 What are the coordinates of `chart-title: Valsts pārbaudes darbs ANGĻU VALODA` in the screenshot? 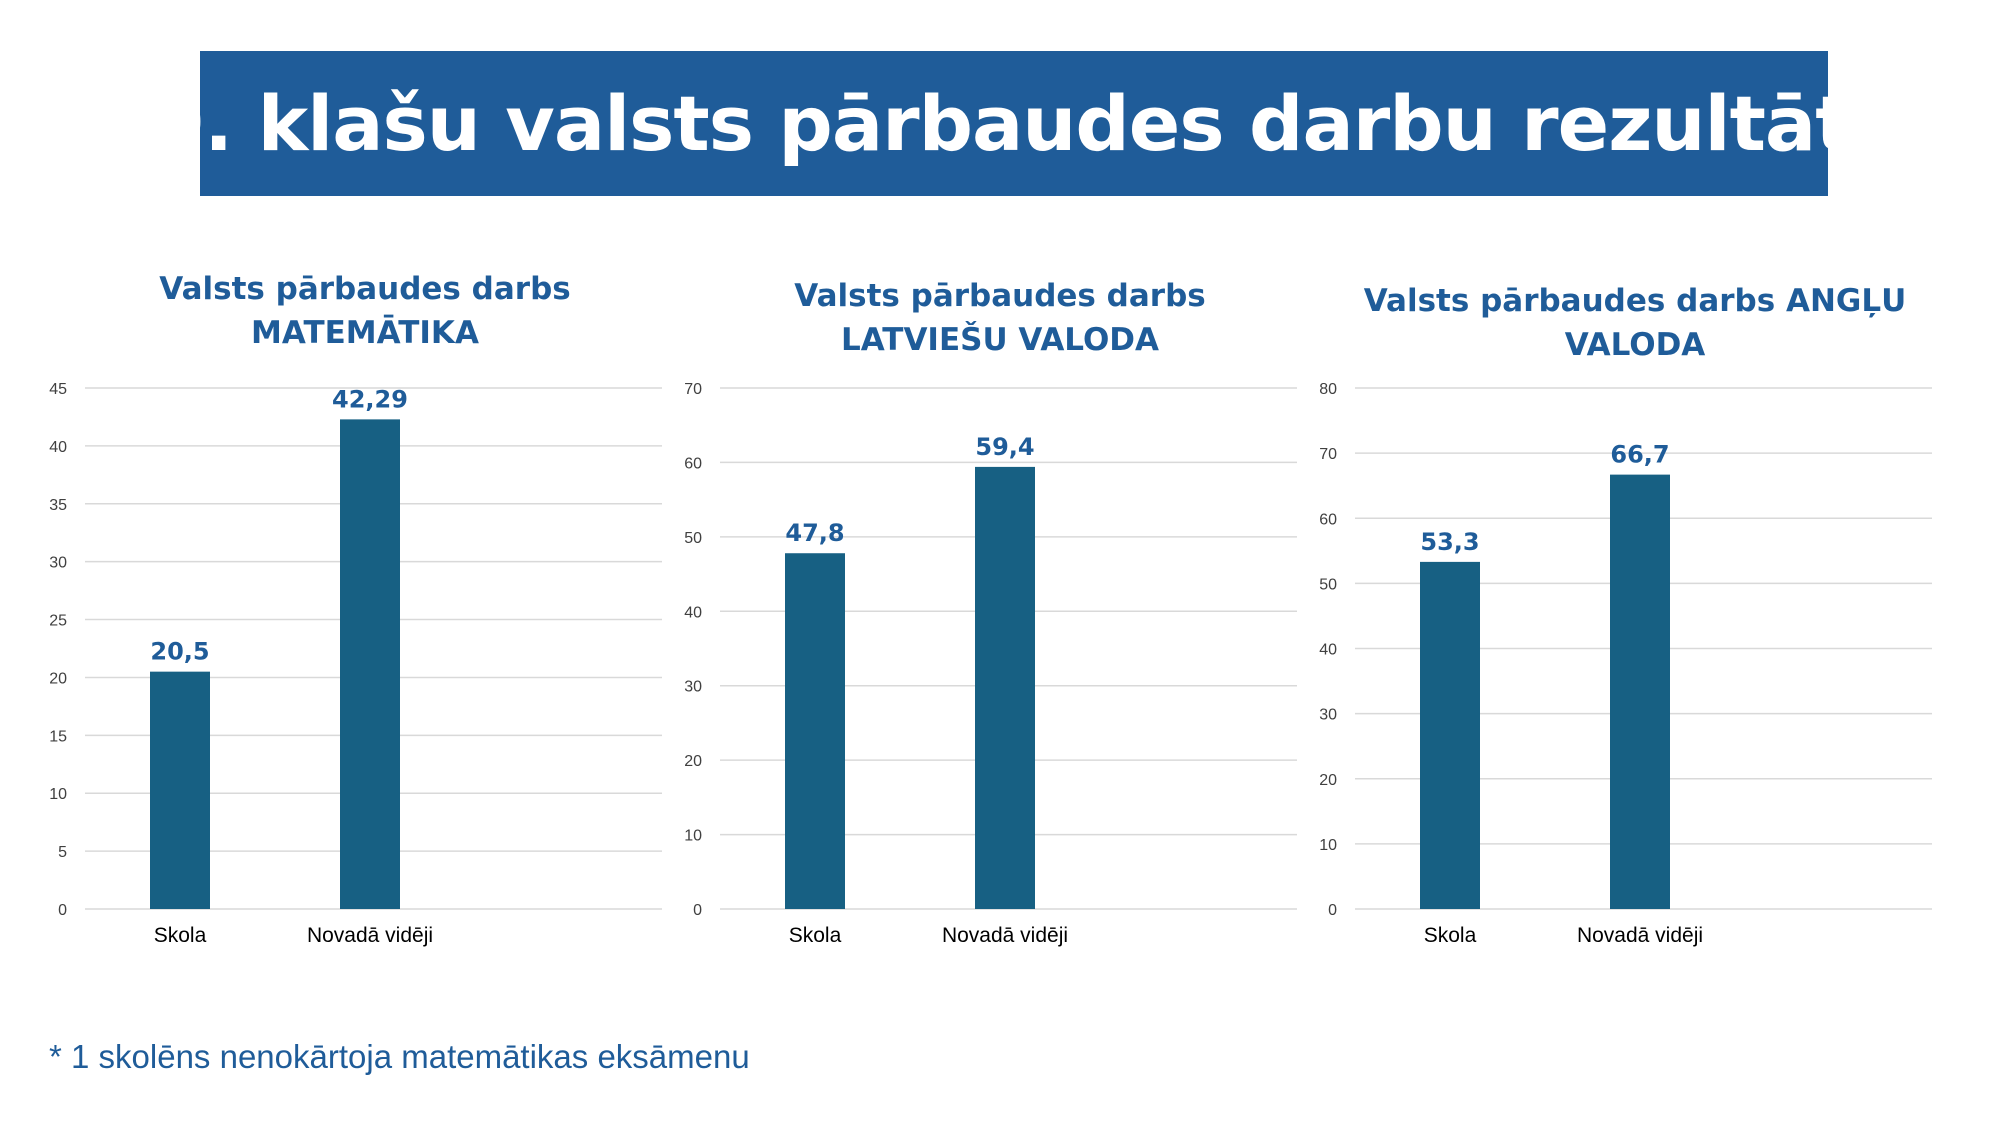 It's located at (1635, 323).